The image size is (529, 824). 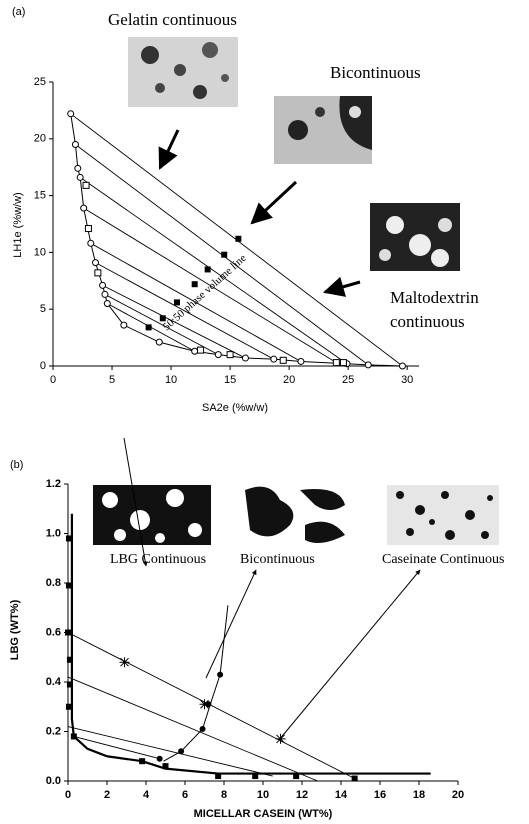 I want to click on x-tick-label: 30, so click(x=407, y=380).